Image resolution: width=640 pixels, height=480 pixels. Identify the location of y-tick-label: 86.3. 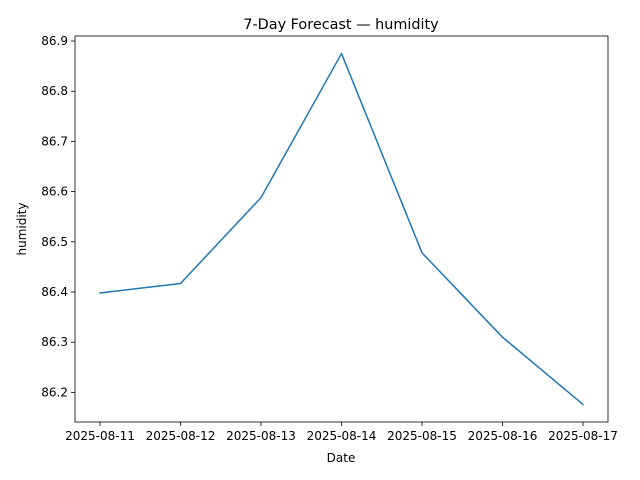
(54, 342).